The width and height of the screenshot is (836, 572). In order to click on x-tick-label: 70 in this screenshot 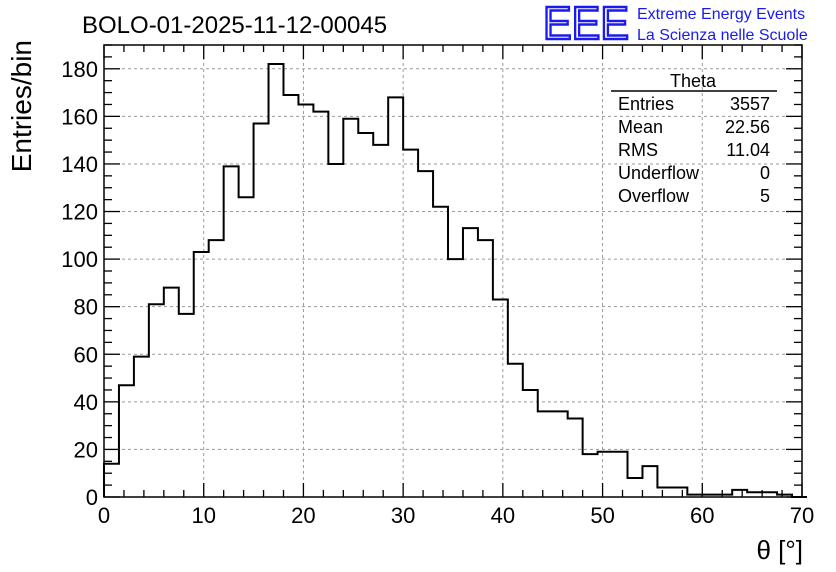, I will do `click(802, 515)`.